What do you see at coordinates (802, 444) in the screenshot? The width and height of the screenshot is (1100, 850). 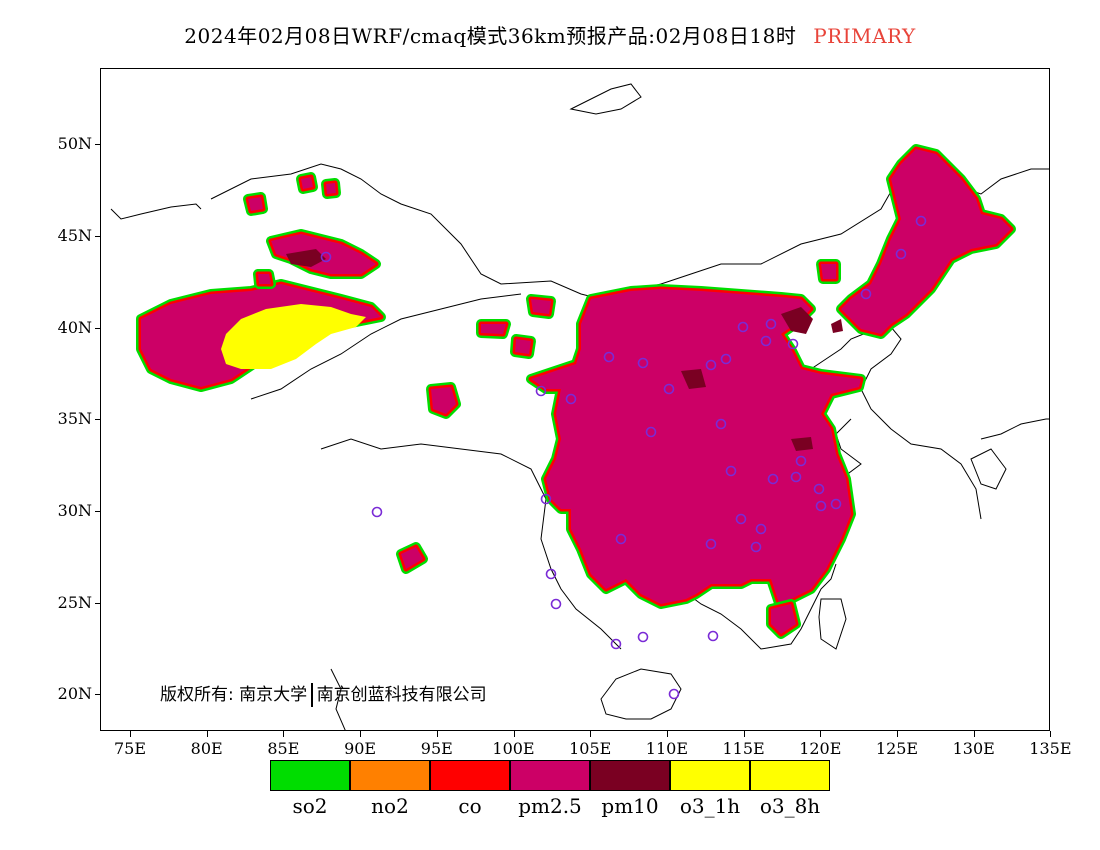 I see `pm10-jiangsu` at bounding box center [802, 444].